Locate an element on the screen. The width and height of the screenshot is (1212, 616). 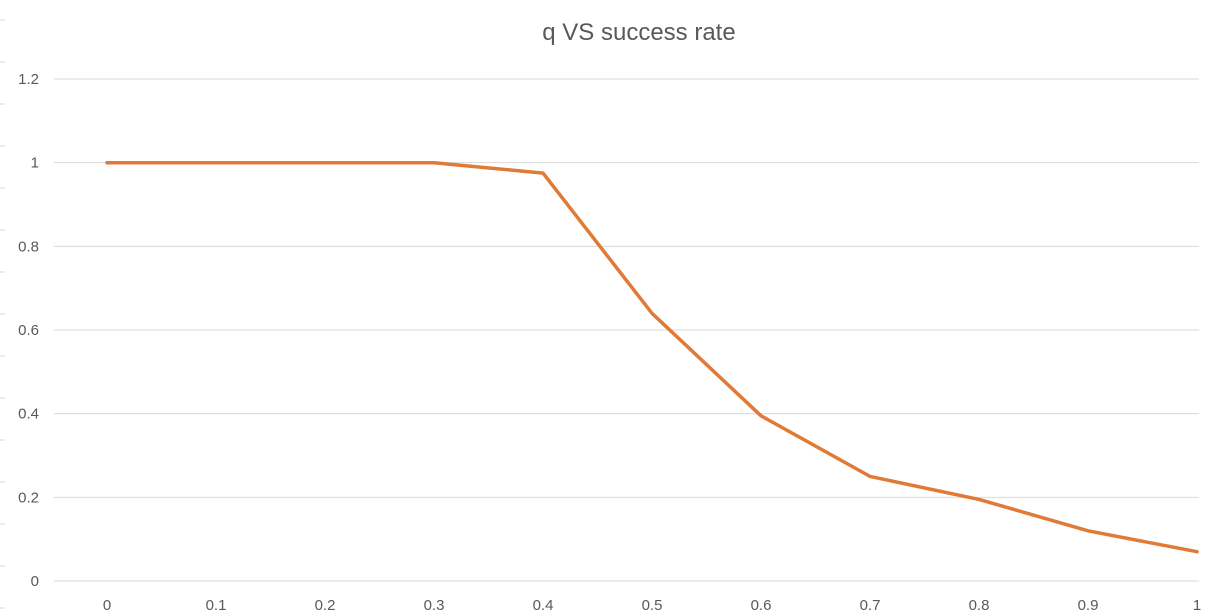
x-tick-label: 0.1 is located at coordinates (216, 605).